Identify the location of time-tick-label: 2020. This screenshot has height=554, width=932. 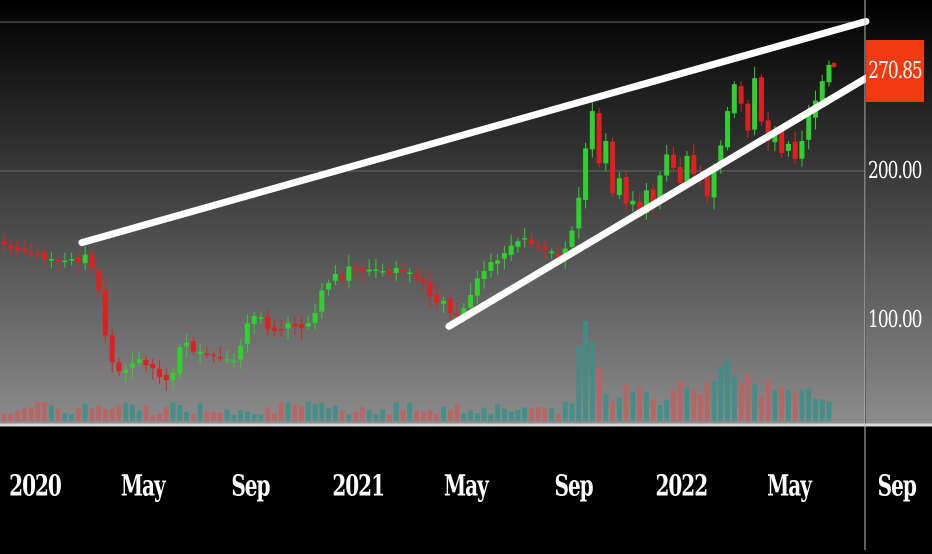
(35, 485).